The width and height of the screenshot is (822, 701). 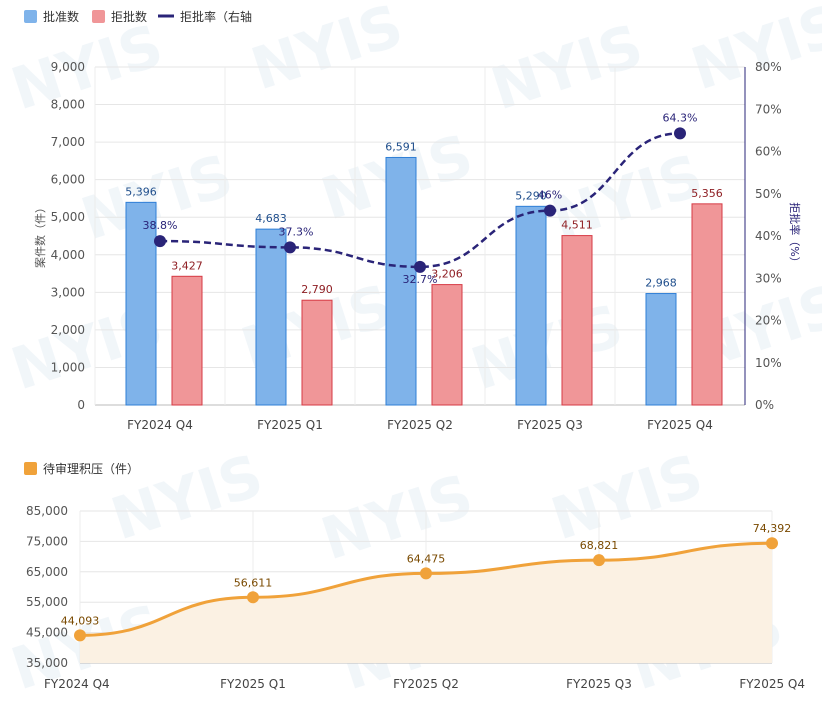 I want to click on data-label-approved: 4,683, so click(x=271, y=218).